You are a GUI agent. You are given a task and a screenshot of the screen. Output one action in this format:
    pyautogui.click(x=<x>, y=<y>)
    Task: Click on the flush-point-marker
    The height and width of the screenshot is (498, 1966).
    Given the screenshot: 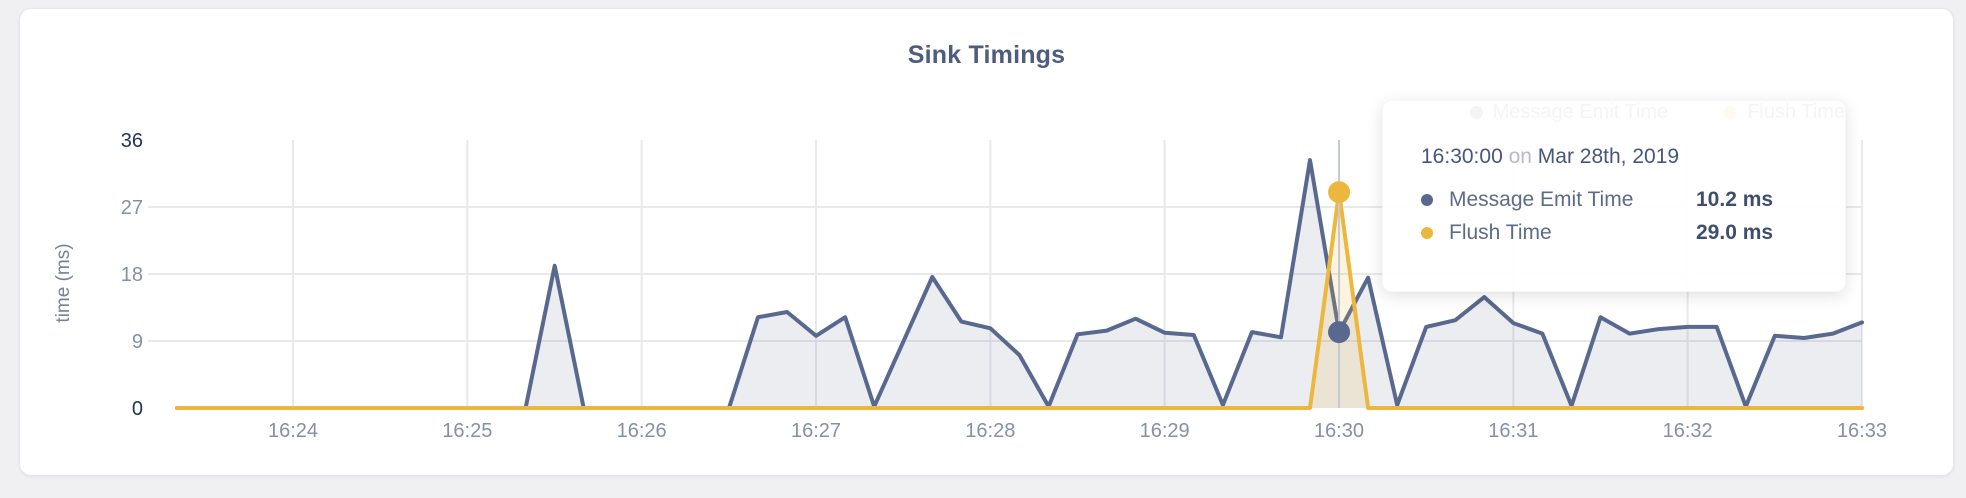 What is the action you would take?
    pyautogui.click(x=1339, y=192)
    